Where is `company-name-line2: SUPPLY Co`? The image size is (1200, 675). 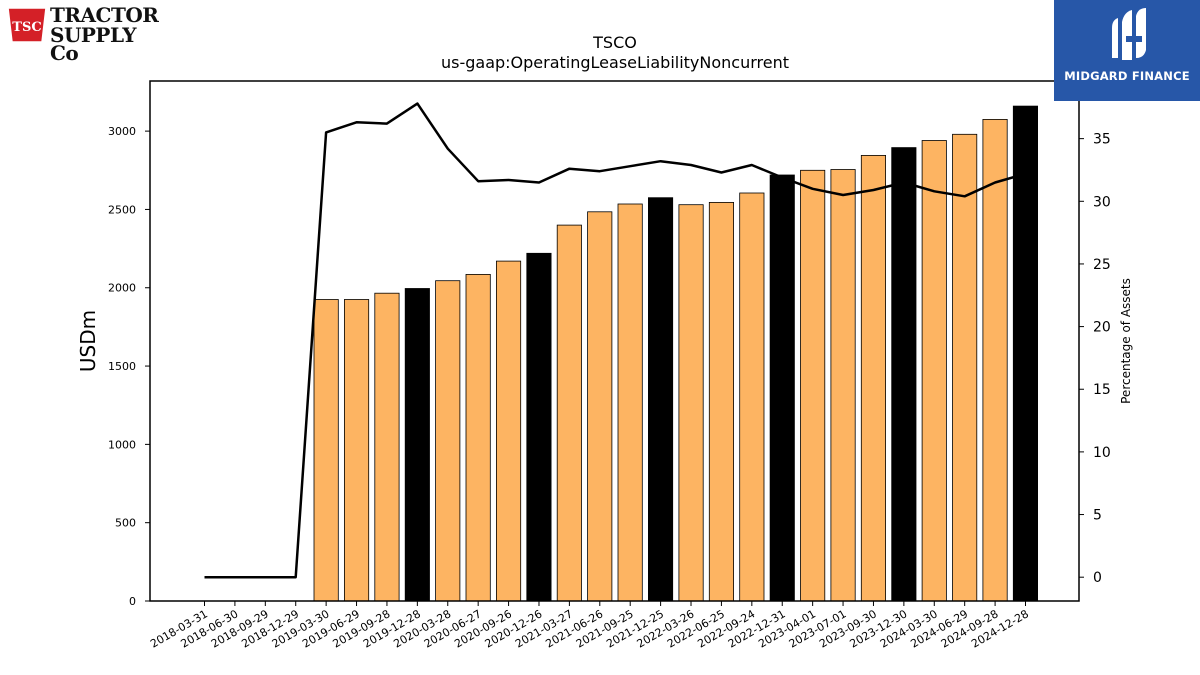 company-name-line2: SUPPLY Co is located at coordinates (93, 44).